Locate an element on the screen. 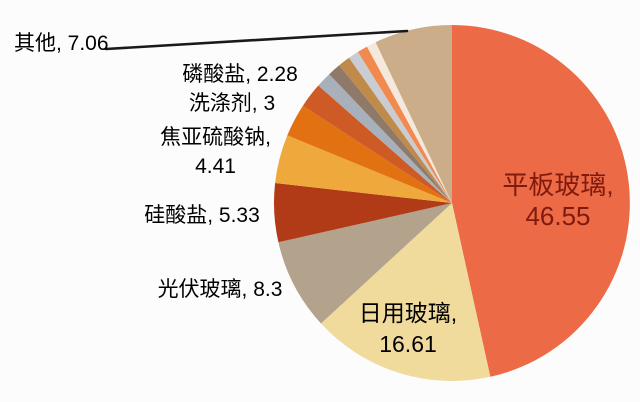 Image resolution: width=640 pixels, height=402 pixels. pie-slice-磷酸盐 is located at coordinates (377, 144).